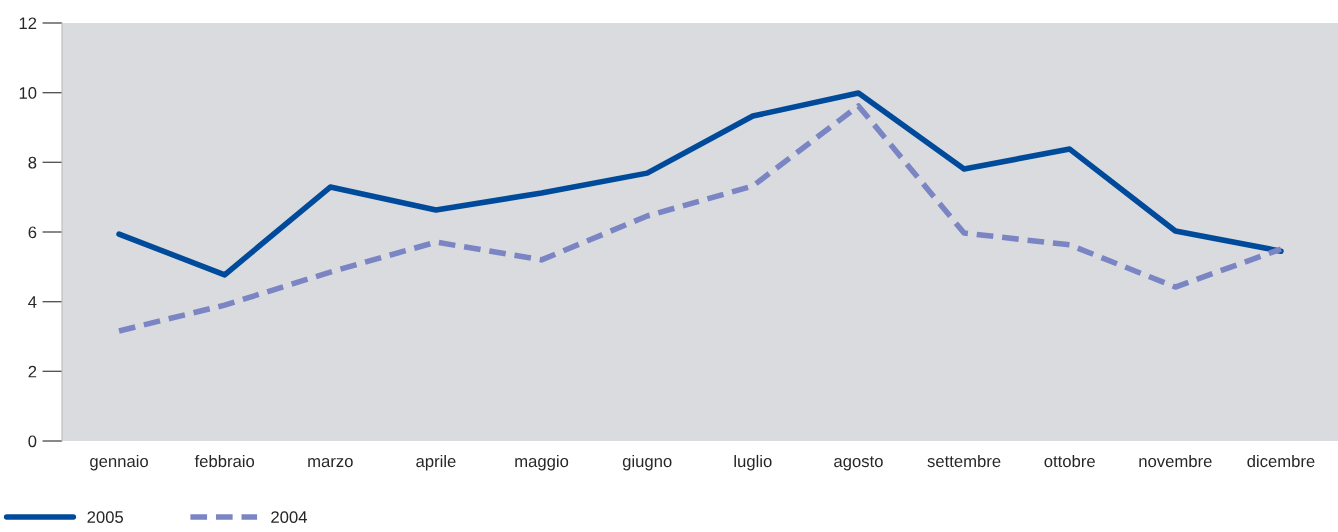 The width and height of the screenshot is (1338, 532). I want to click on y-tick-label: 8, so click(32, 162).